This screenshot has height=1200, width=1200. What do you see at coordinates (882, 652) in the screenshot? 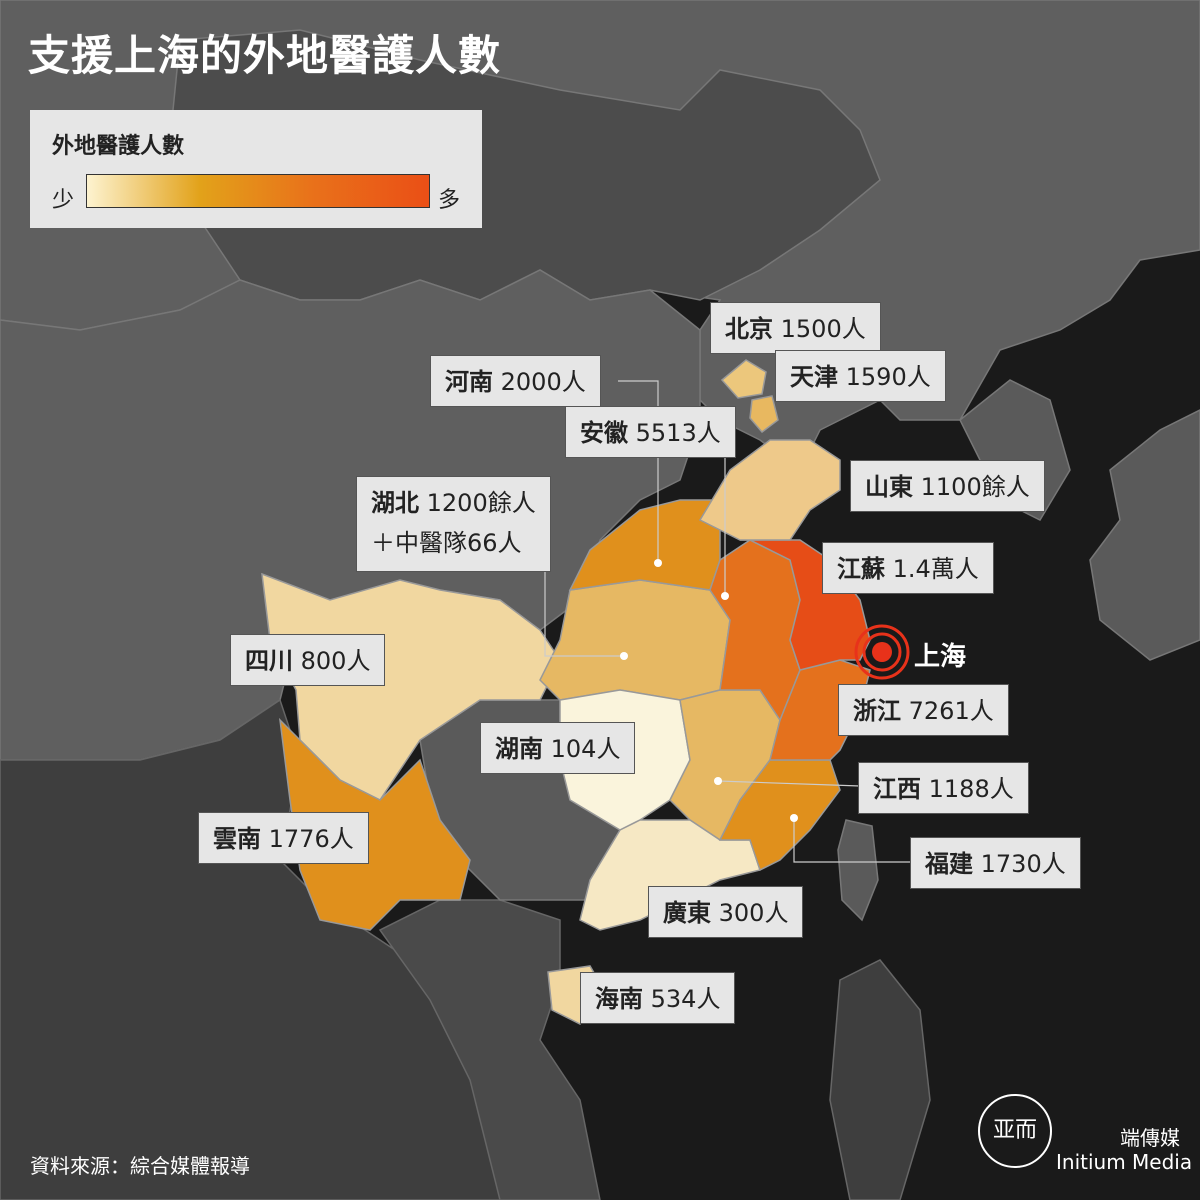
I see `shanghai-marker` at bounding box center [882, 652].